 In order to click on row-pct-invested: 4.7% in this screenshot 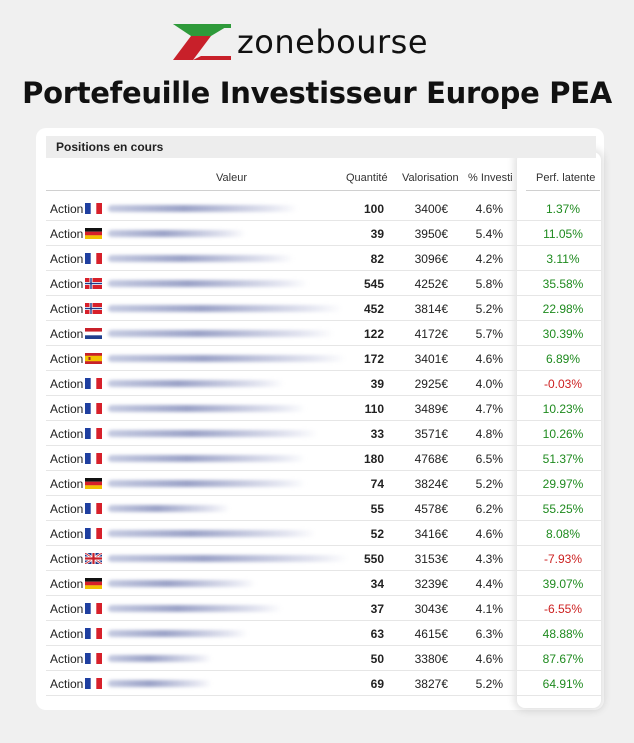, I will do `click(489, 409)`.